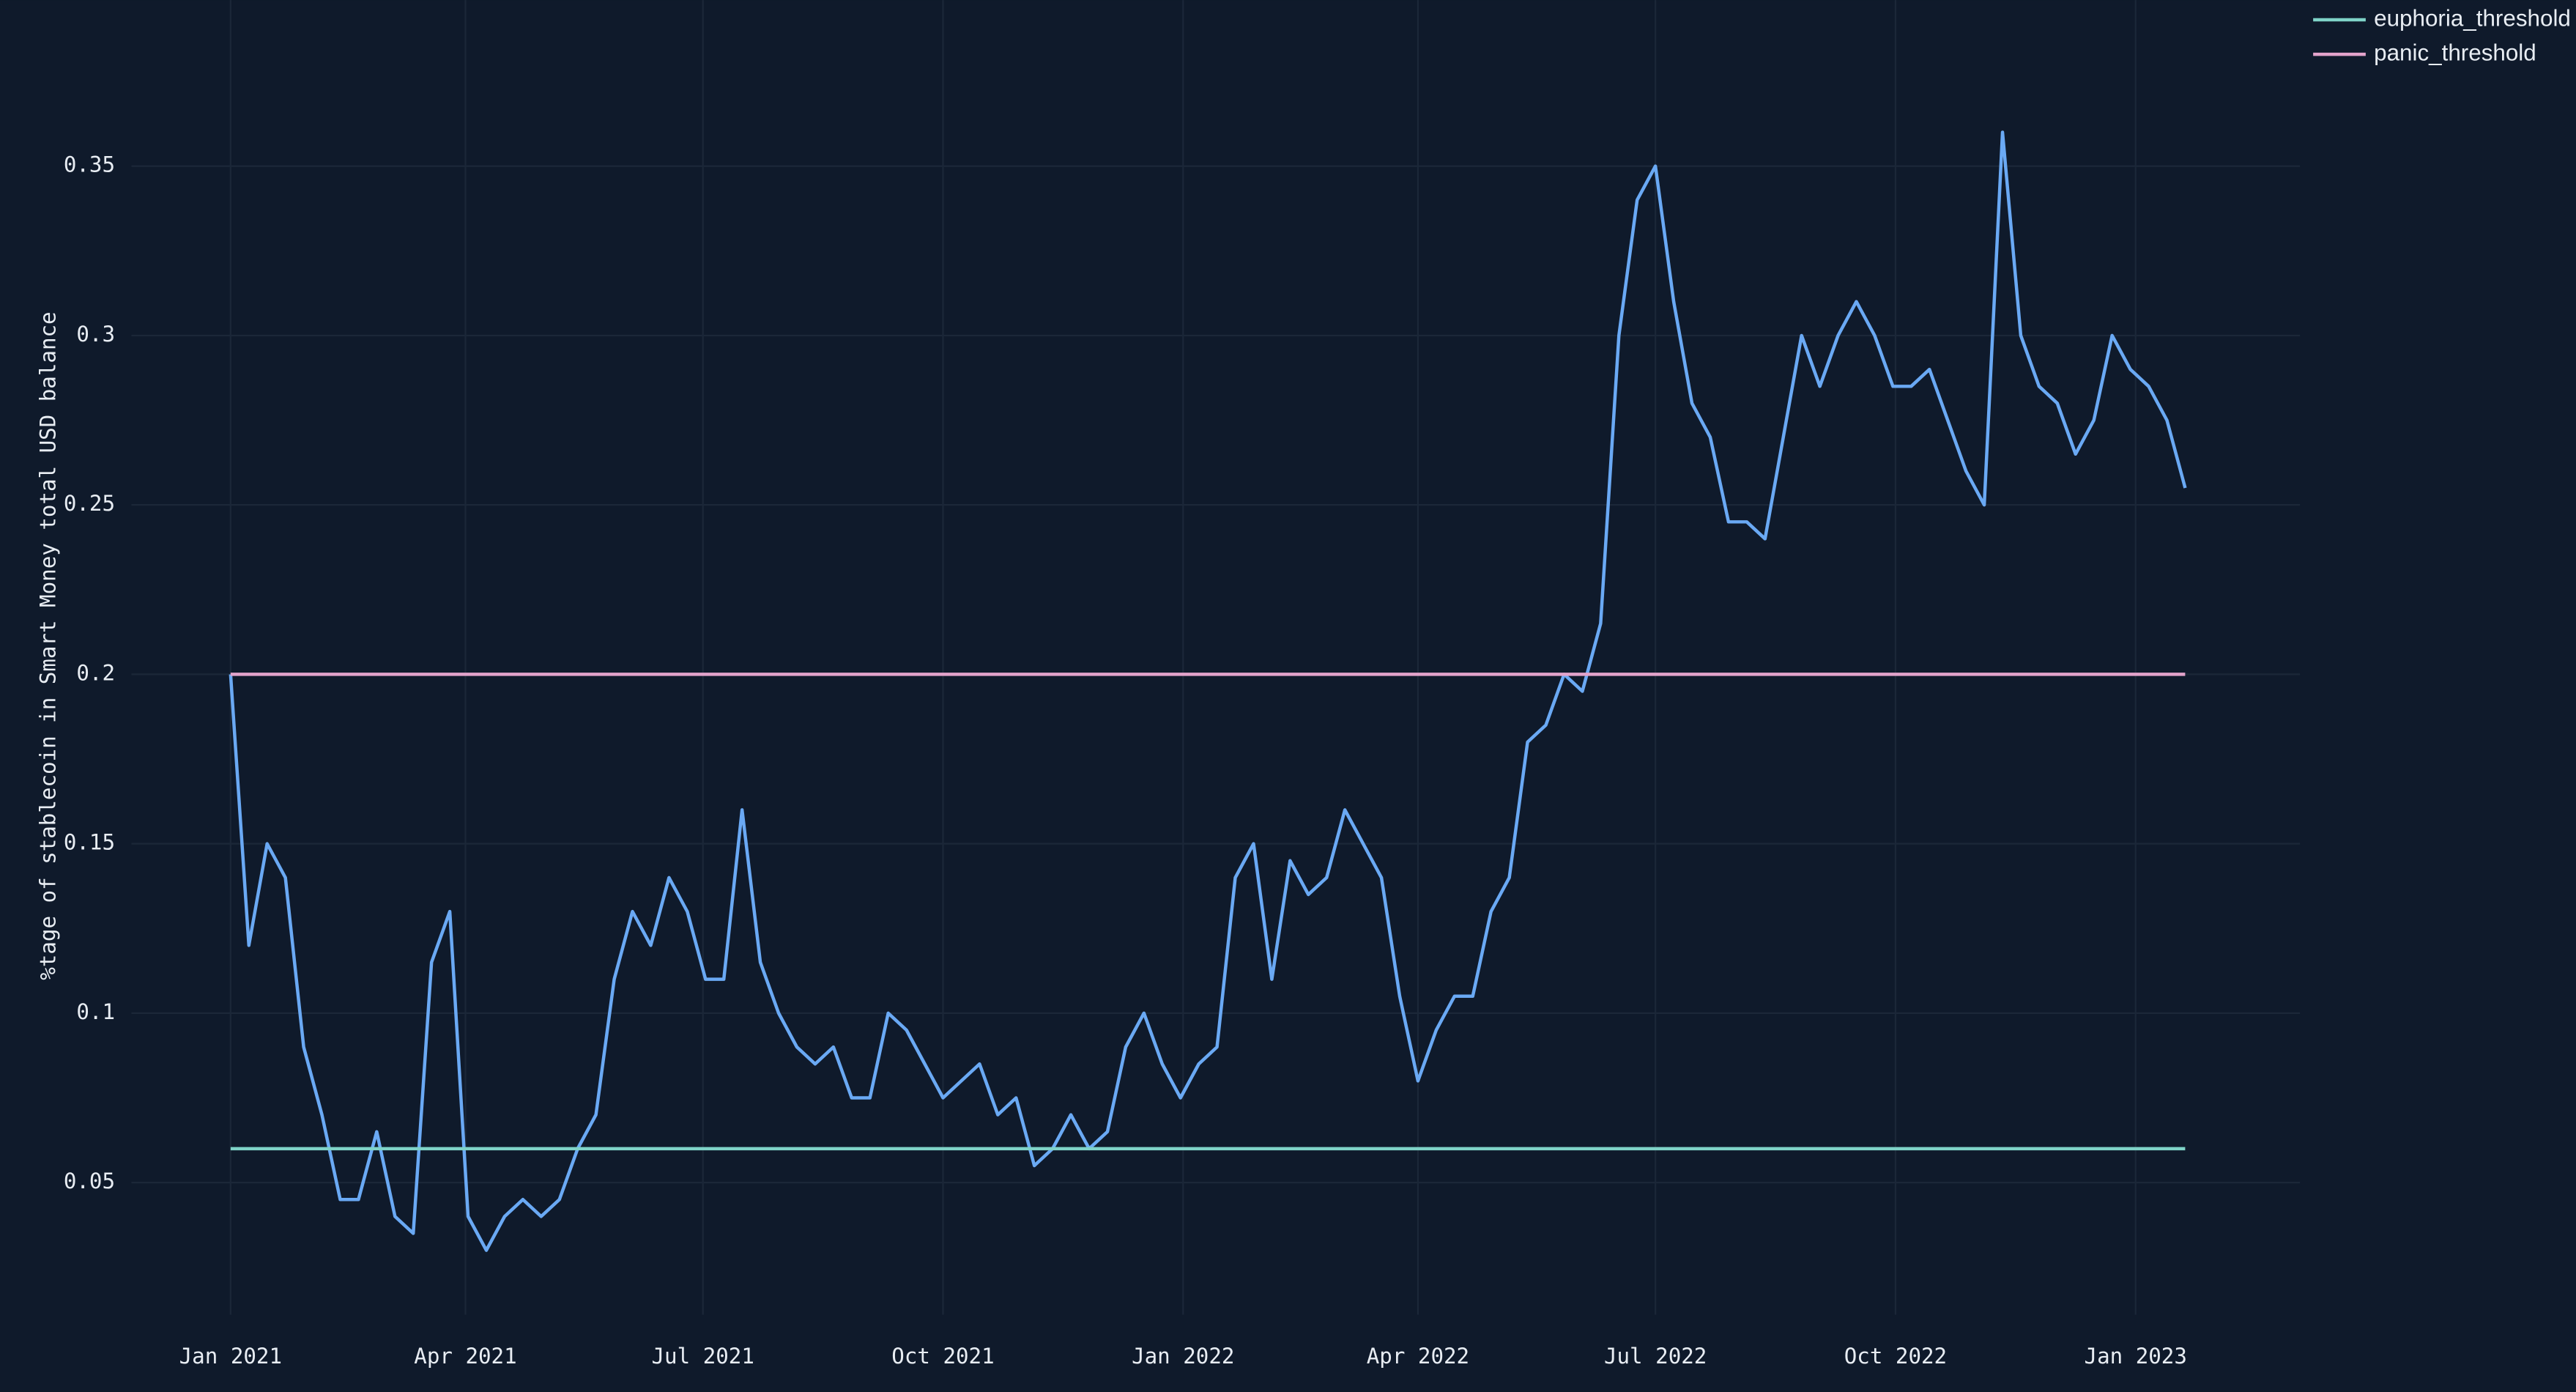 Image resolution: width=2576 pixels, height=1392 pixels. What do you see at coordinates (95, 672) in the screenshot?
I see `y-tick-label: 0.2` at bounding box center [95, 672].